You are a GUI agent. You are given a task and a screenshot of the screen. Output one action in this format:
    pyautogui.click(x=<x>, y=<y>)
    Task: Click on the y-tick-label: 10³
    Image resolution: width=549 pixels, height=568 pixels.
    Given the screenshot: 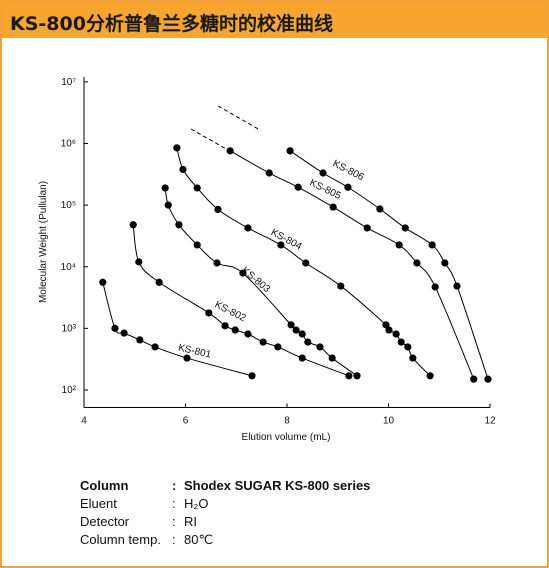 What is the action you would take?
    pyautogui.click(x=69, y=328)
    